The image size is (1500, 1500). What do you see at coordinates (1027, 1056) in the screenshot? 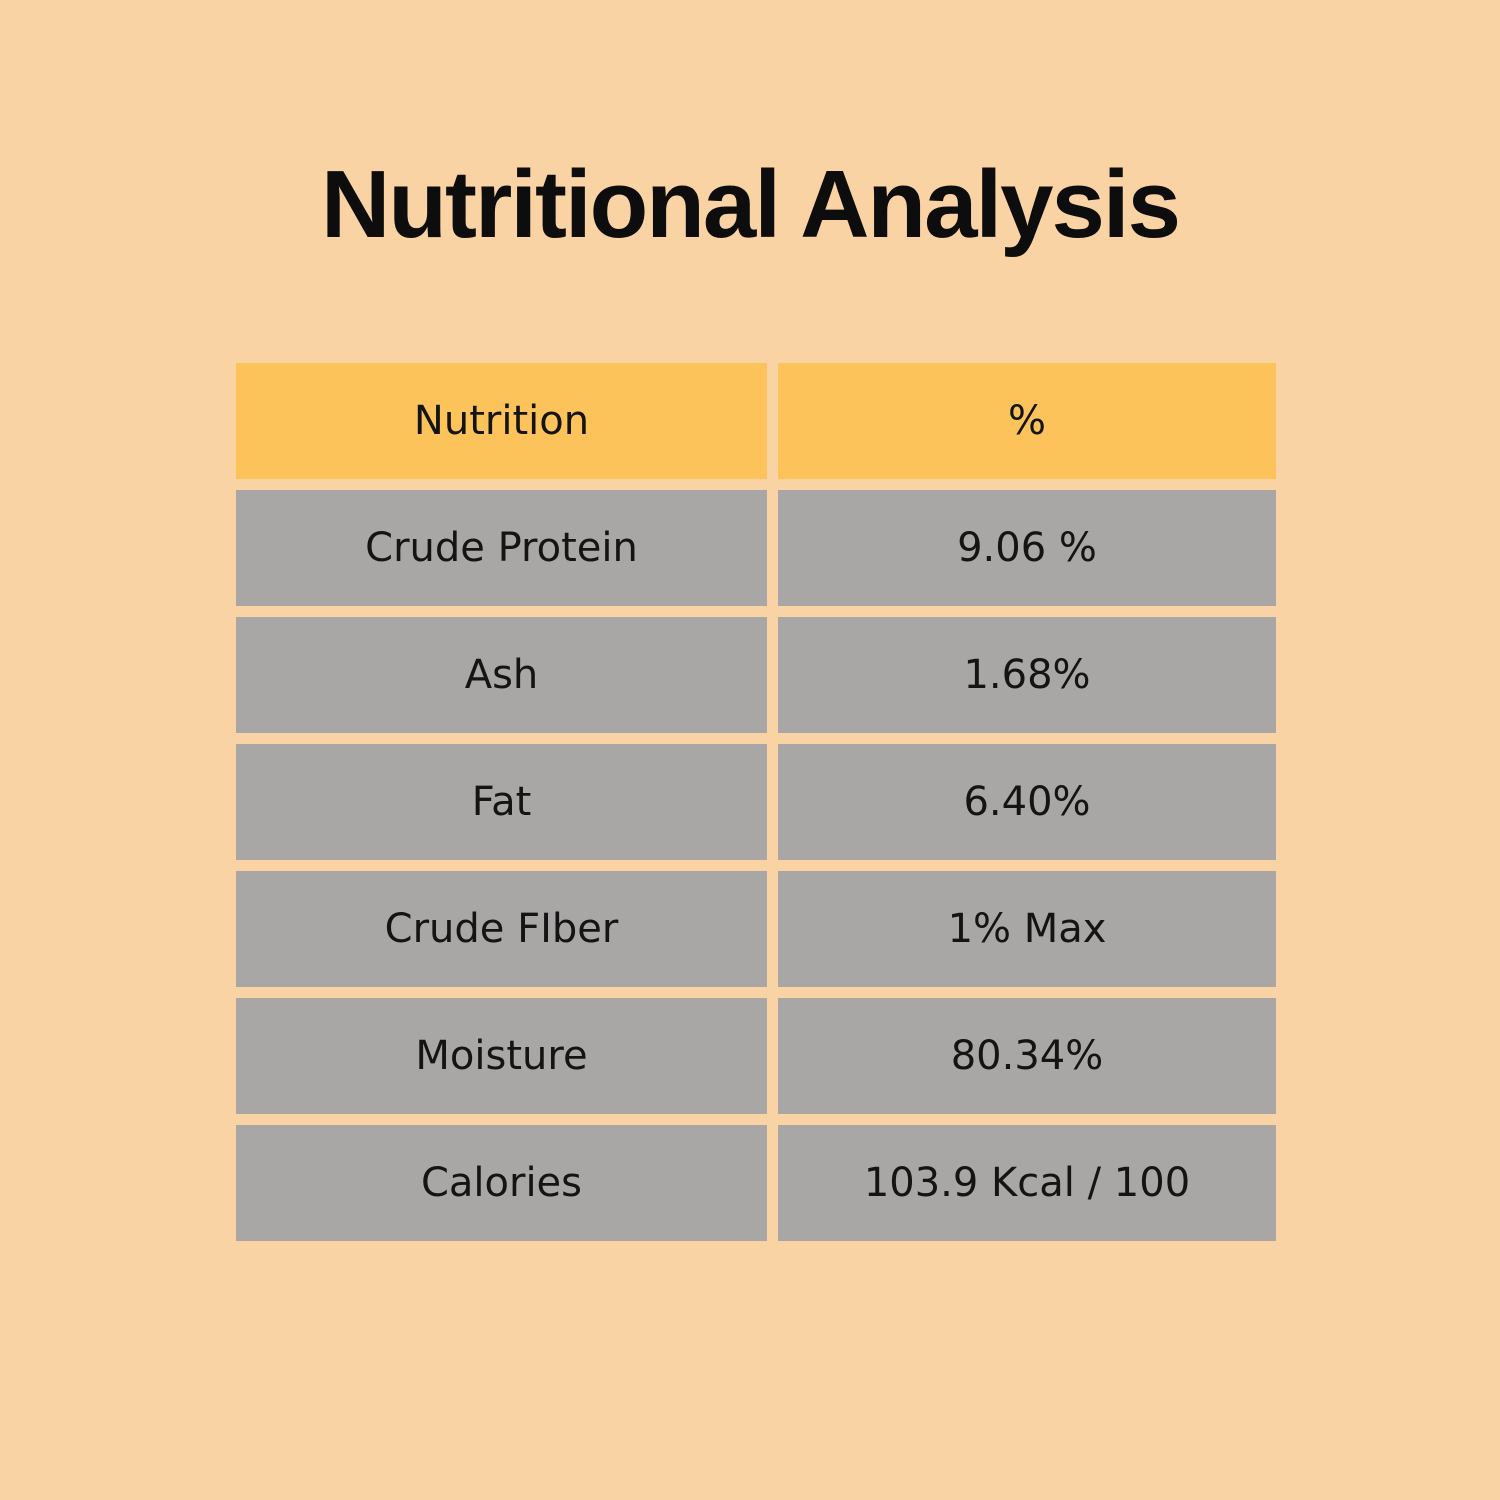
I see `value-cell: 80.34%` at bounding box center [1027, 1056].